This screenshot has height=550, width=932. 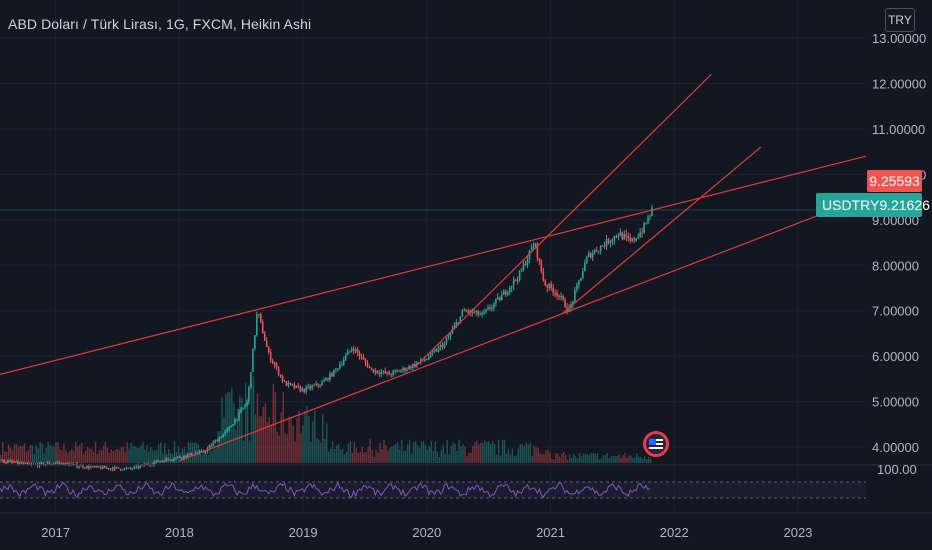 I want to click on us-flag-icon, so click(x=656, y=444).